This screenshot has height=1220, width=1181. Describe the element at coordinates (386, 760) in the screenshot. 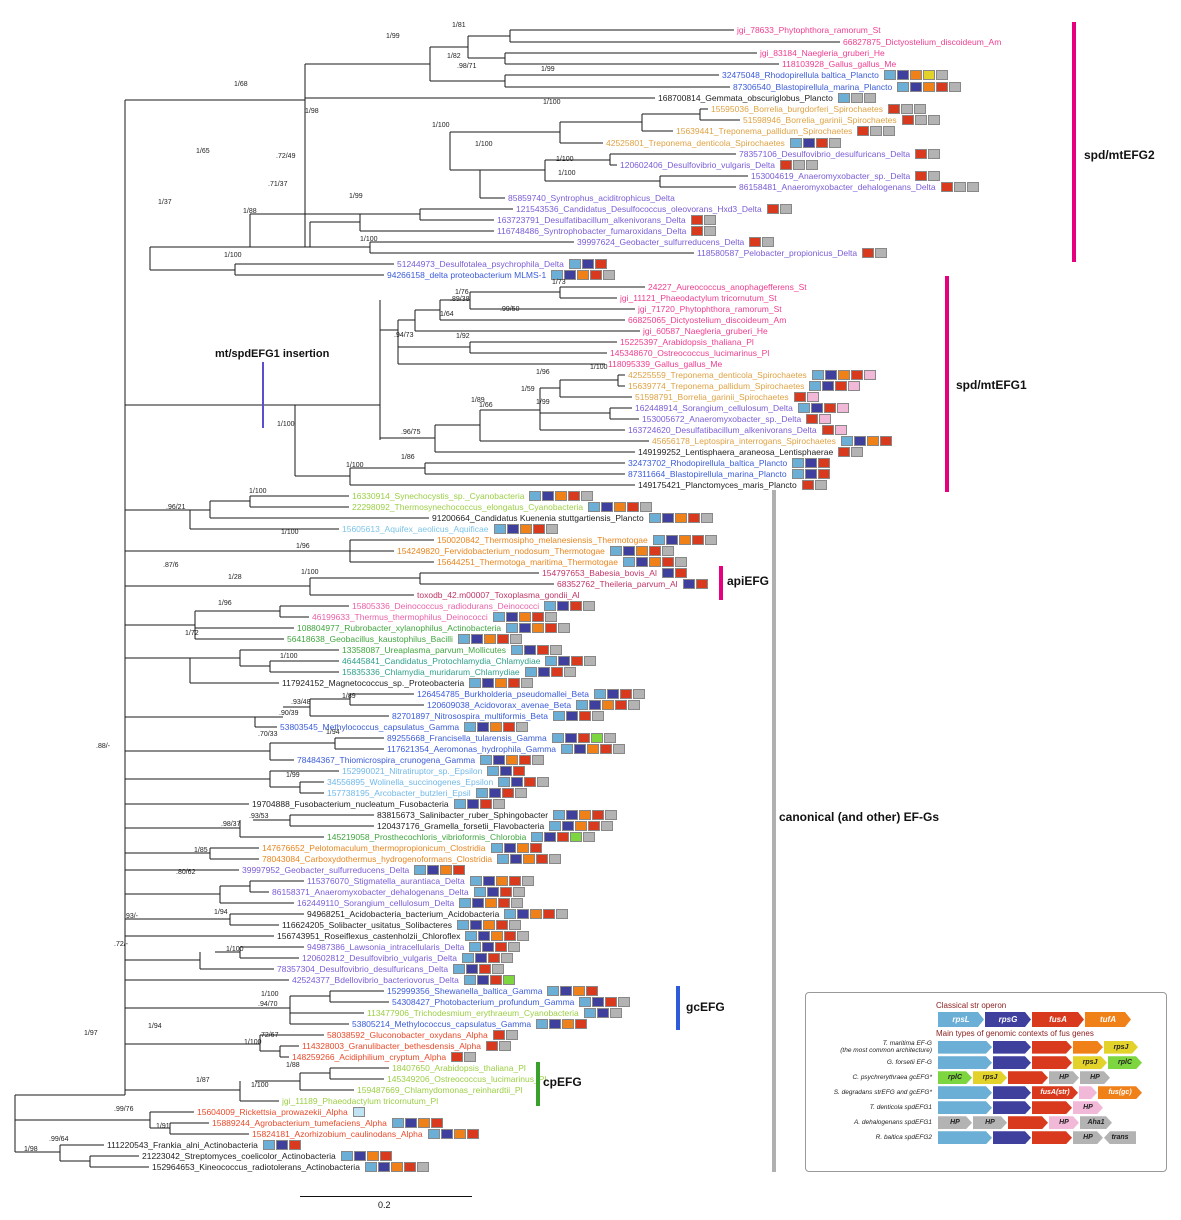

I see `taxon-label: 78484367_Thiomicrospira_crunogena_Gamma` at that location.